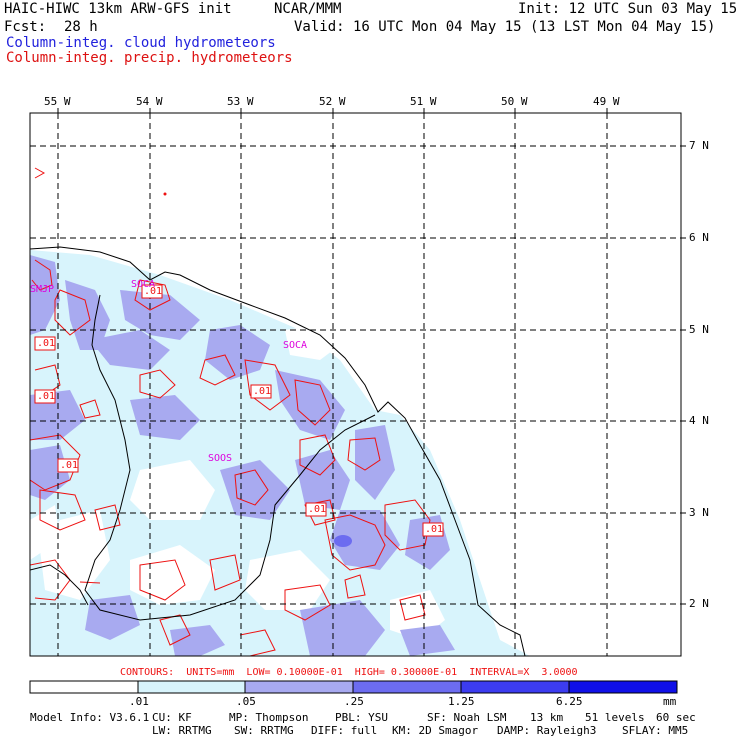  What do you see at coordinates (165, 194) in the screenshot?
I see `precip-dot` at bounding box center [165, 194].